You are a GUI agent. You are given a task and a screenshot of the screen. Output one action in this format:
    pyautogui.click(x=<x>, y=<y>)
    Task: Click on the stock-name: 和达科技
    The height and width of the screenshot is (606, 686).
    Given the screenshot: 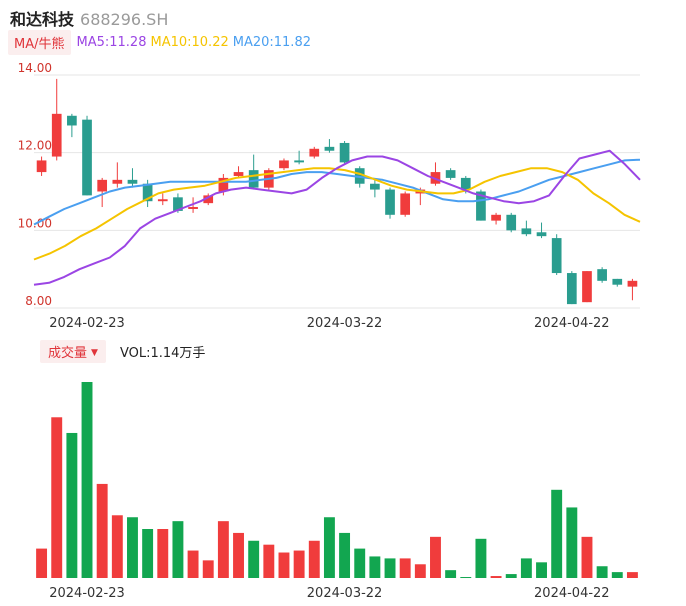 What is the action you would take?
    pyautogui.click(x=42, y=19)
    